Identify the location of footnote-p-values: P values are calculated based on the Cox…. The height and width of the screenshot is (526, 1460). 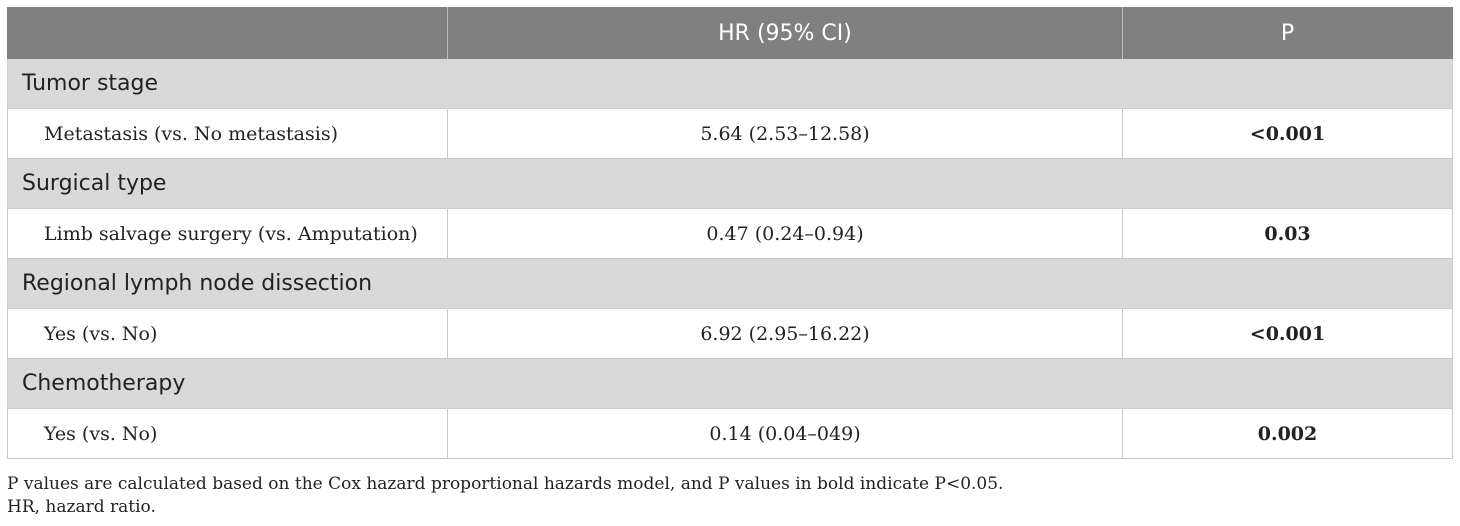
(505, 484).